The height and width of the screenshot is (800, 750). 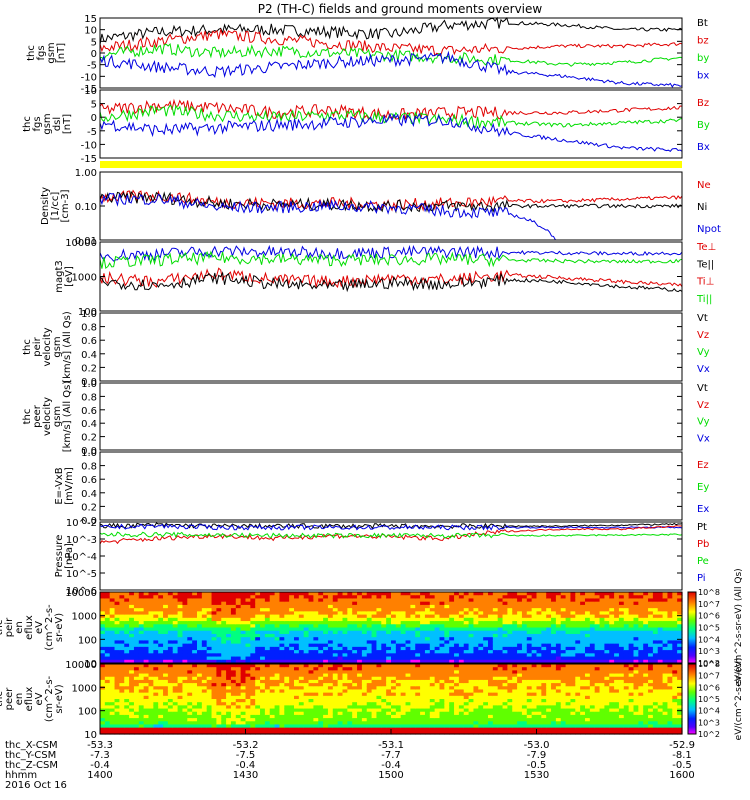 What do you see at coordinates (702, 318) in the screenshot?
I see `legend-label: Vt` at bounding box center [702, 318].